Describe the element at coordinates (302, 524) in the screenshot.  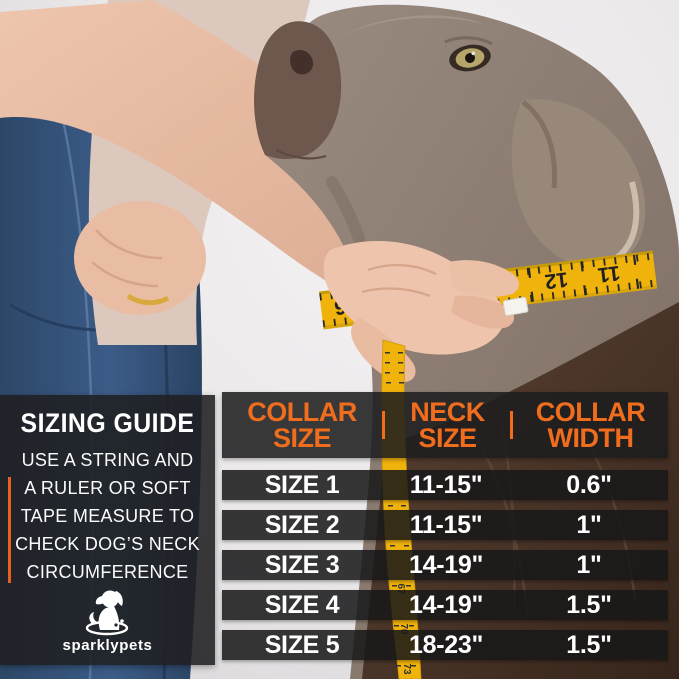
I see `cell-collar-size: SIZE 2` at that location.